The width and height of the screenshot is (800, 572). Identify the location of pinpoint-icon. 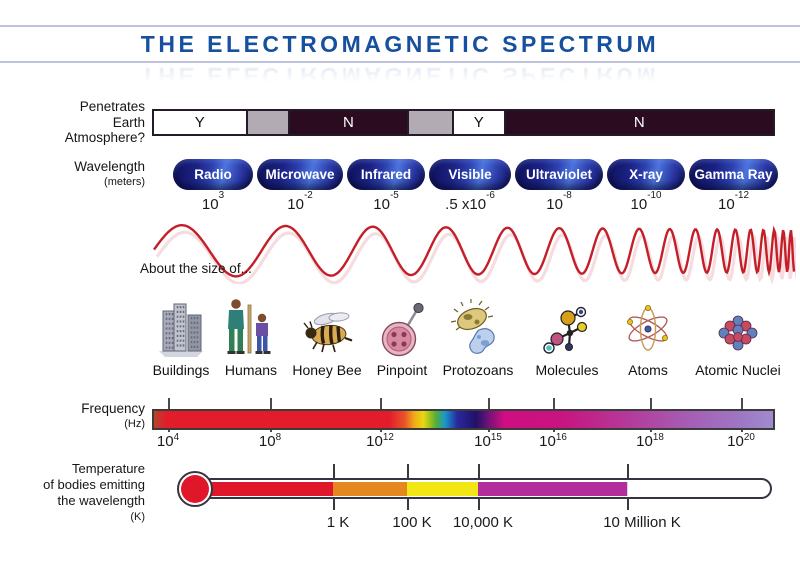
(402, 329).